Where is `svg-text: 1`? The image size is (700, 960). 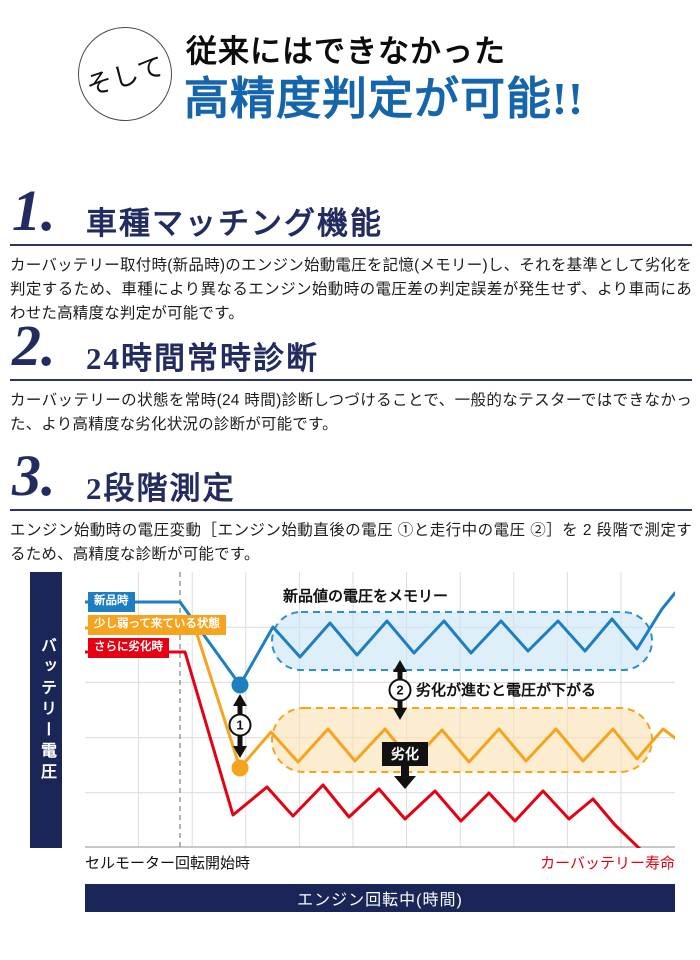
svg-text: 1 is located at coordinates (239, 725).